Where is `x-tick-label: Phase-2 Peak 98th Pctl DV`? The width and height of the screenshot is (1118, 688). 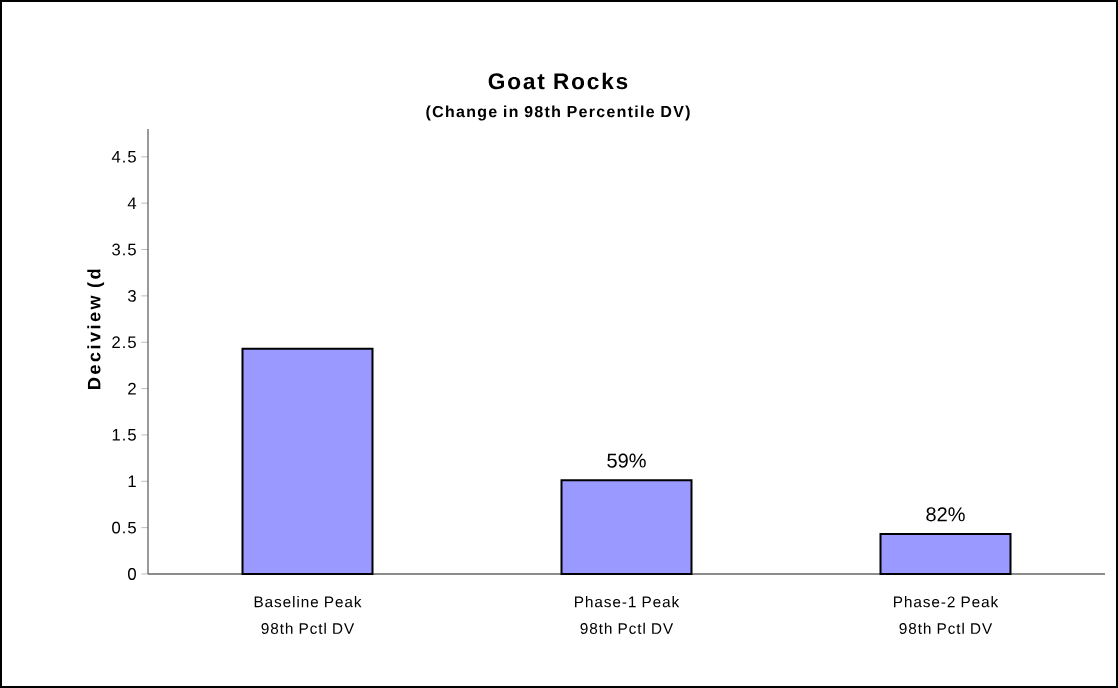
x-tick-label: Phase-2 Peak 98th Pctl DV is located at coordinates (946, 615).